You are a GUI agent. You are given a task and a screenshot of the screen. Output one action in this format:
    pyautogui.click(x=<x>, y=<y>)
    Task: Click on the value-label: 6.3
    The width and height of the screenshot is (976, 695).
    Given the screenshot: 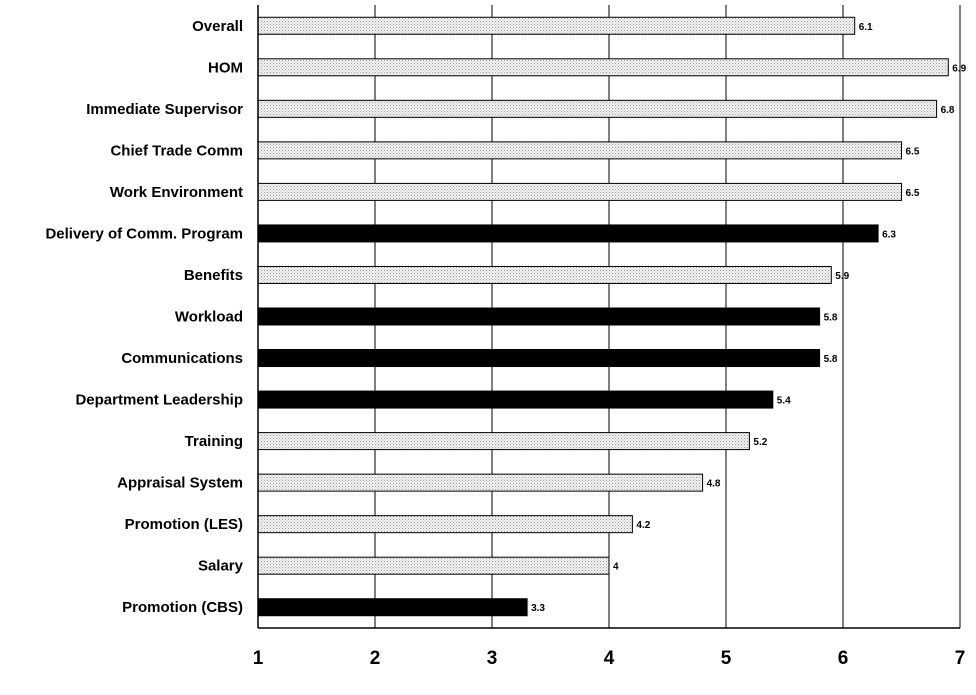 What is the action you would take?
    pyautogui.click(x=889, y=234)
    